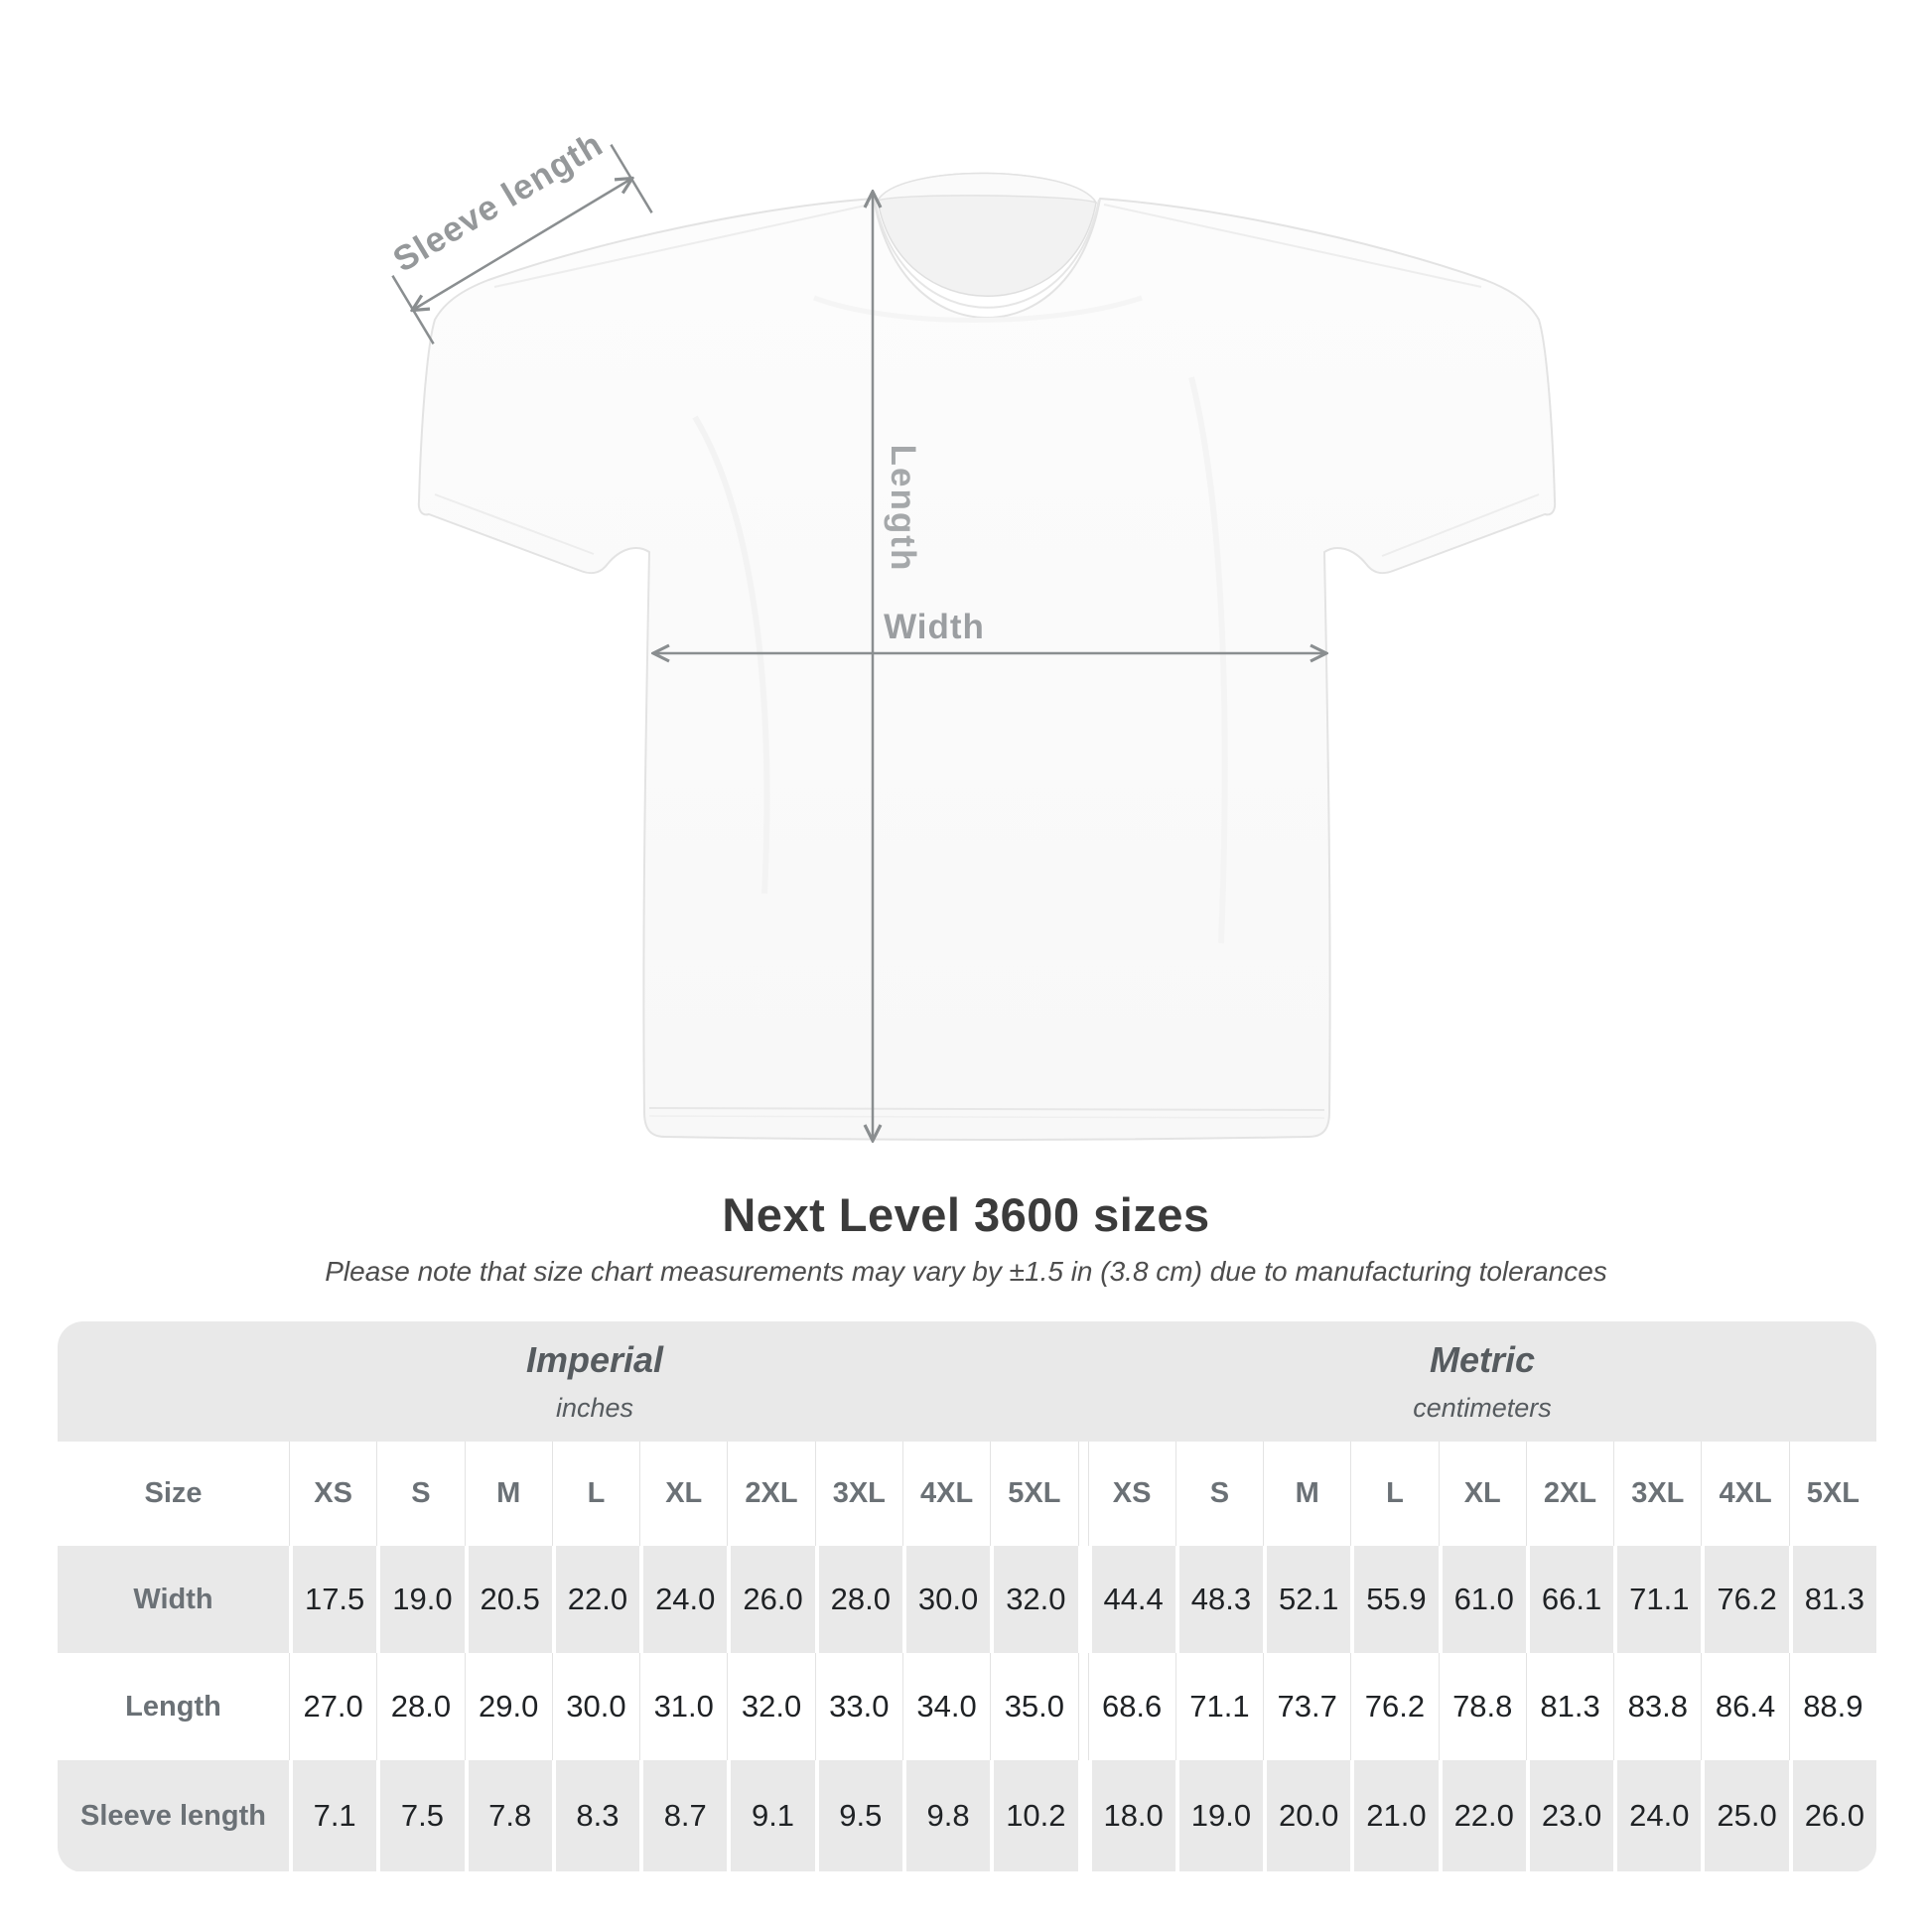 Image resolution: width=1932 pixels, height=1932 pixels. Describe the element at coordinates (683, 1706) in the screenshot. I see `length-value-cell: 31.0` at that location.